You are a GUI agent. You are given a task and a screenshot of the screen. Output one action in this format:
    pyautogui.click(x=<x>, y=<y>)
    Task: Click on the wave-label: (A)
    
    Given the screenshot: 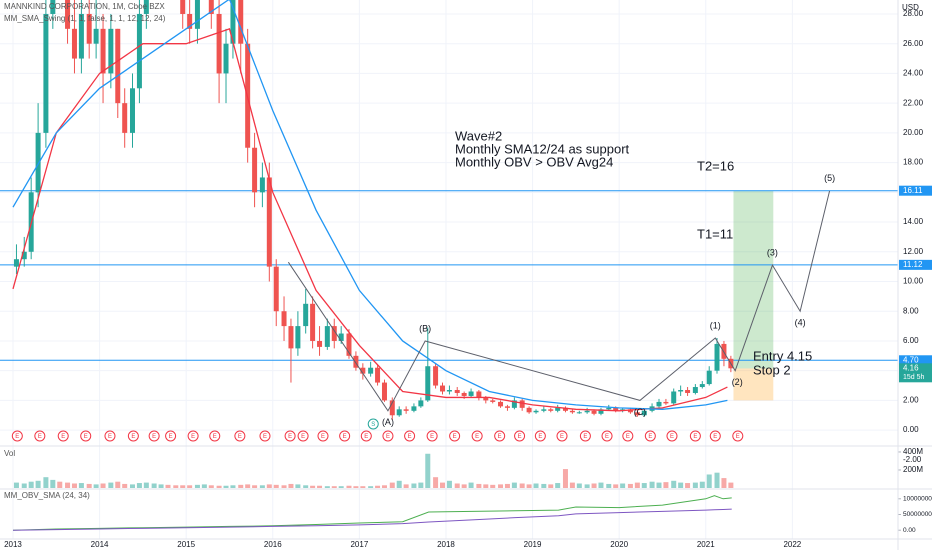 What is the action you would take?
    pyautogui.click(x=388, y=422)
    